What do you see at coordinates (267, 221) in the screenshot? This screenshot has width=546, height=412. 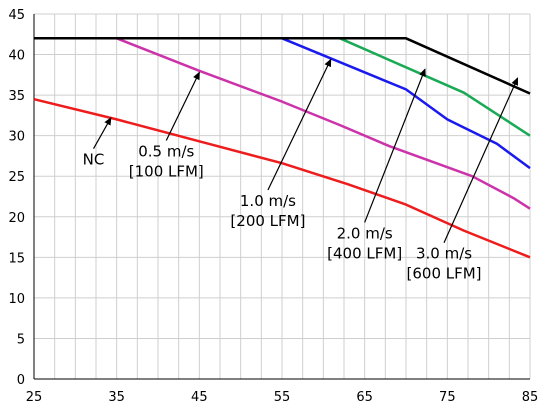 I see `annotation-label-s10: [200 LFM]` at bounding box center [267, 221].